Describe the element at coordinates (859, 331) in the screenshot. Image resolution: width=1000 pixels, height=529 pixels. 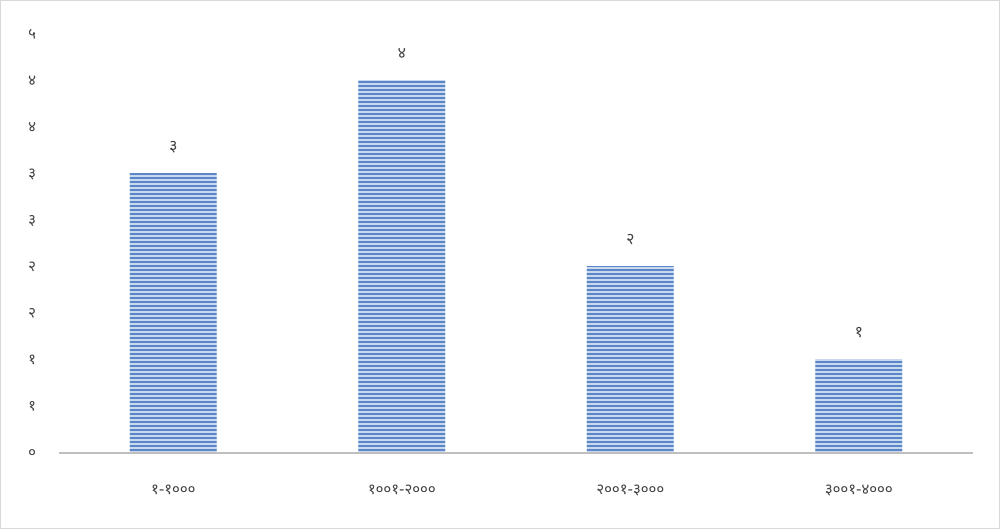
I see `data-label: १` at that location.